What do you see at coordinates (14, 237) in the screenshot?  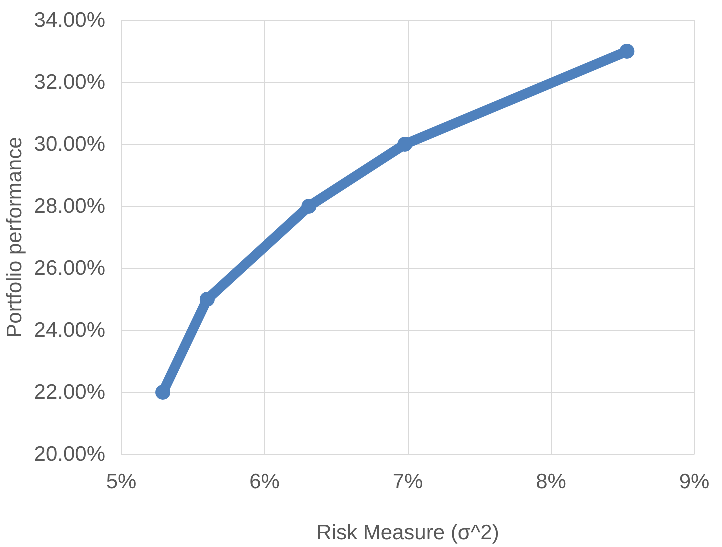 I see `y-axis-title: Portfolio performance` at bounding box center [14, 237].